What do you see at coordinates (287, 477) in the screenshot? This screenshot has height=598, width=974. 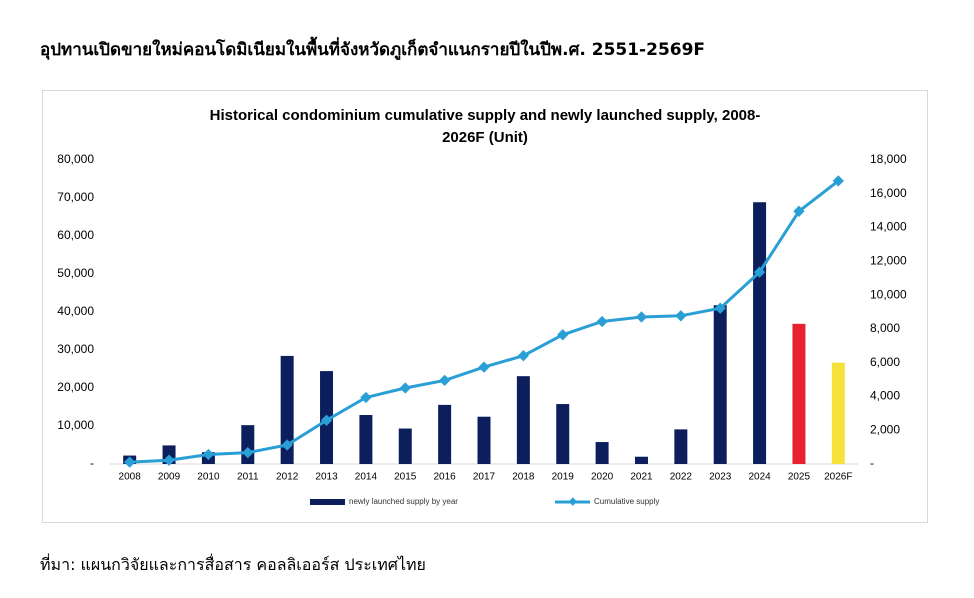 I see `x-tick-label: 2012` at bounding box center [287, 477].